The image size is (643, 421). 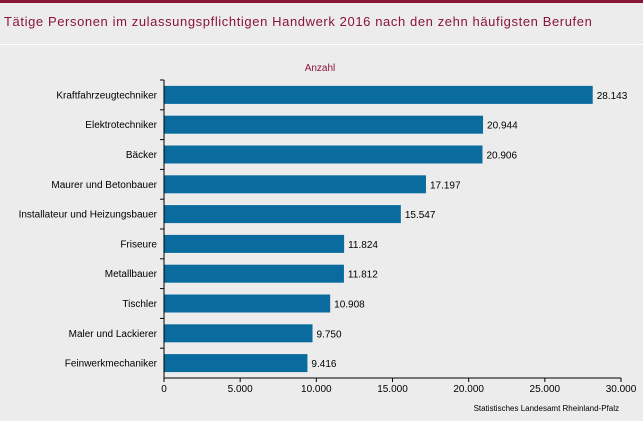 What do you see at coordinates (320, 68) in the screenshot?
I see `unit-label: Anzahl` at bounding box center [320, 68].